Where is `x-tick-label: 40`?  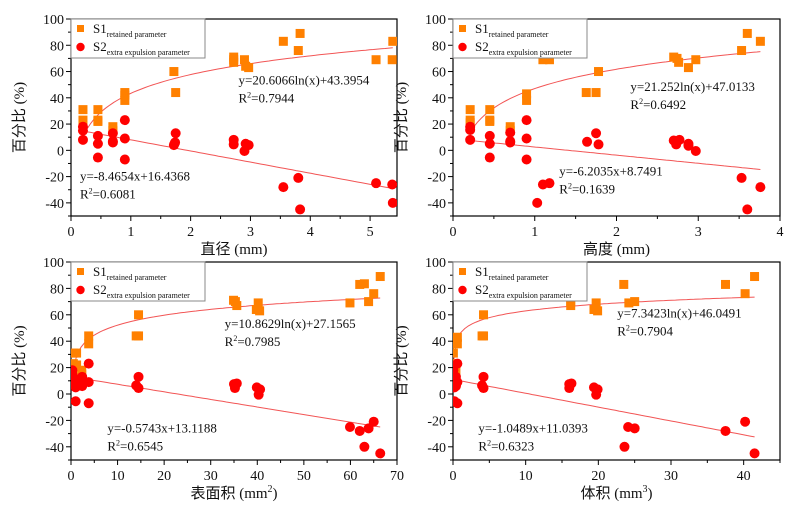
x-tick-label: 40 is located at coordinates (744, 476).